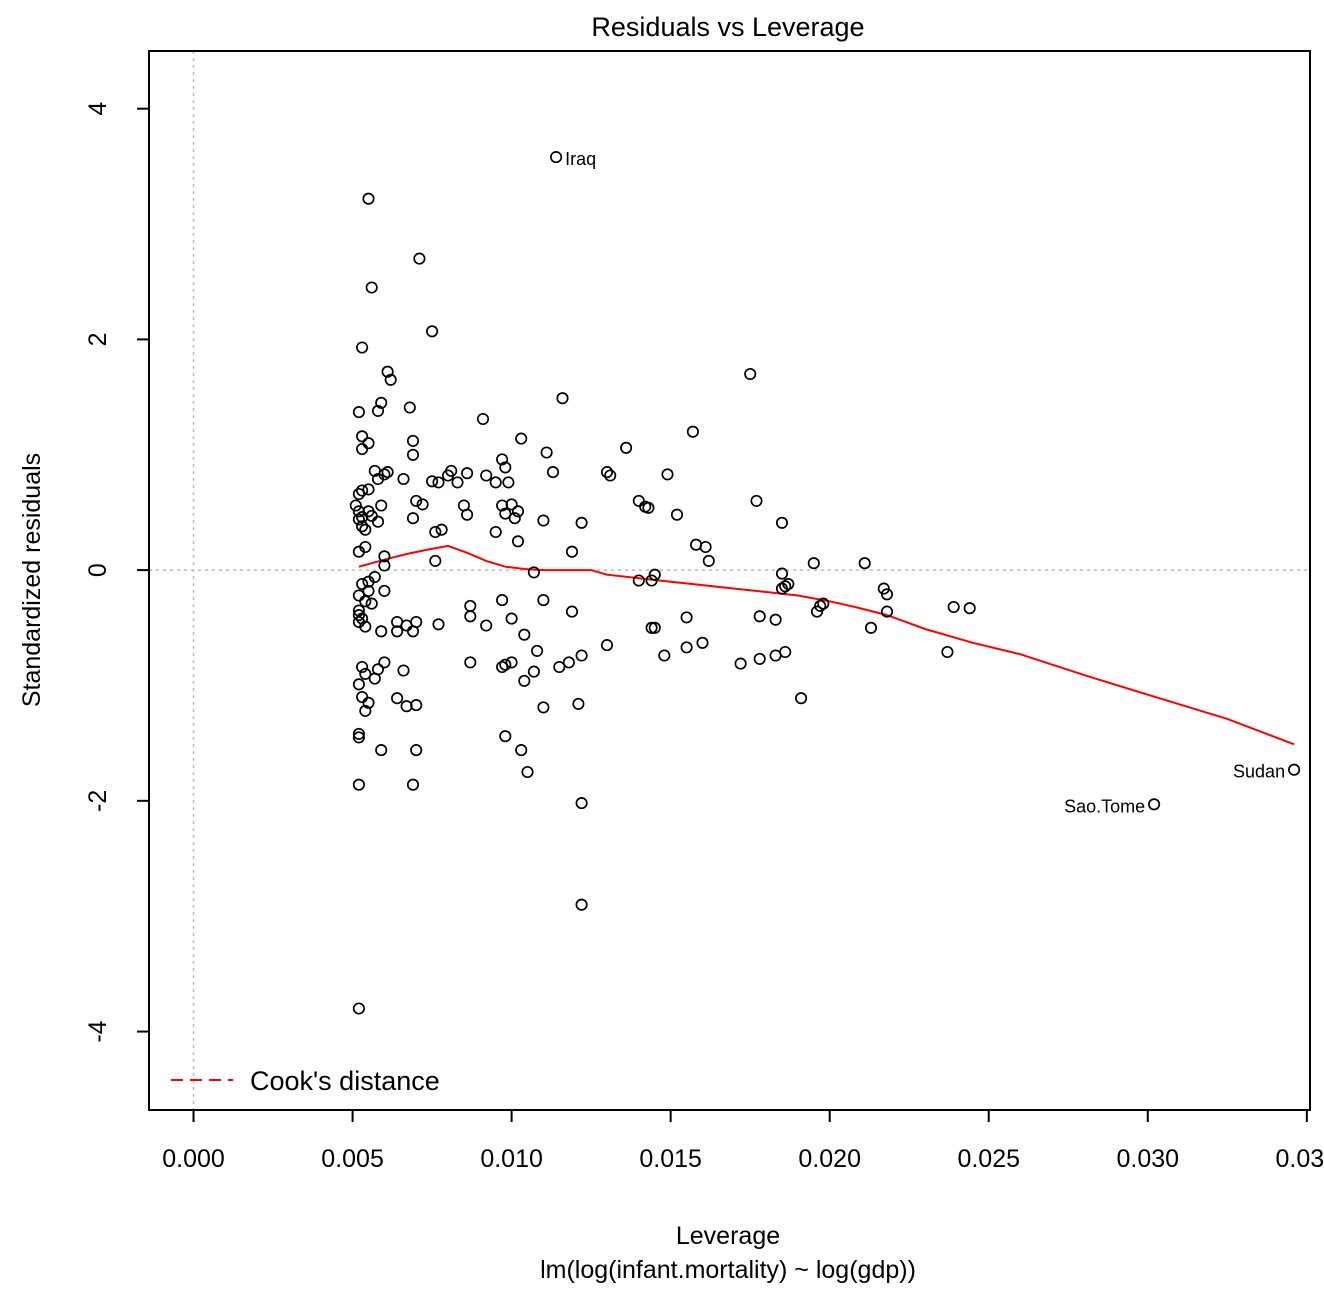  I want to click on y-tick-label: -2, so click(98, 801).